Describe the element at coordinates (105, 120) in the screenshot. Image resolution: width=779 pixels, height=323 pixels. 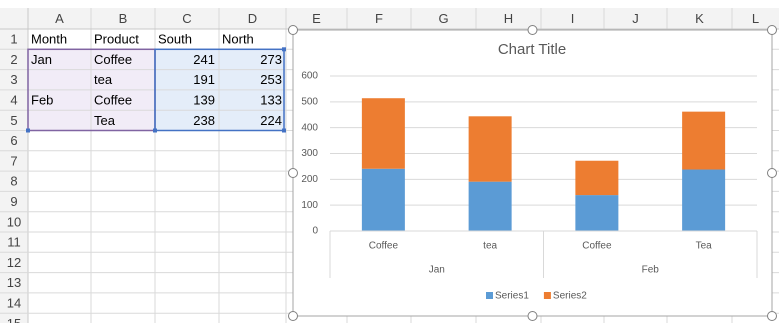
I see `cell: Tea` at that location.